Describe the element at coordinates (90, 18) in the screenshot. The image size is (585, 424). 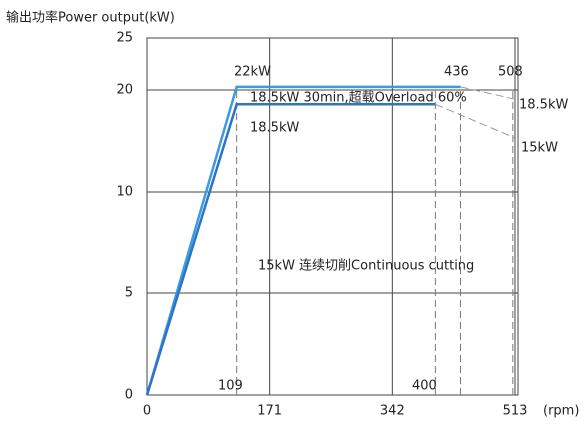
I see `chart-title: 输出功率Power output(kW)` at that location.